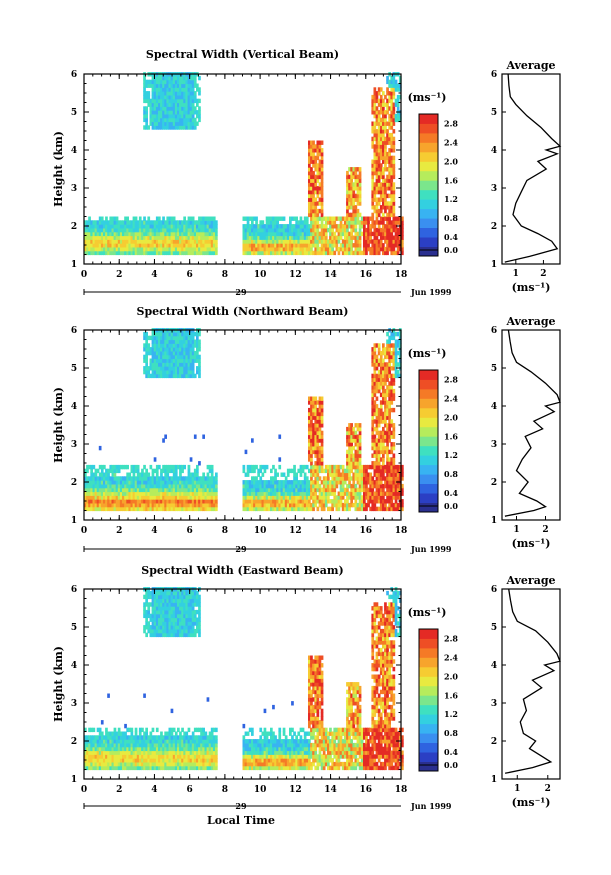 The width and height of the screenshot is (611, 875). Describe the element at coordinates (451, 180) in the screenshot. I see `colorbar-label: 1.6` at that location.